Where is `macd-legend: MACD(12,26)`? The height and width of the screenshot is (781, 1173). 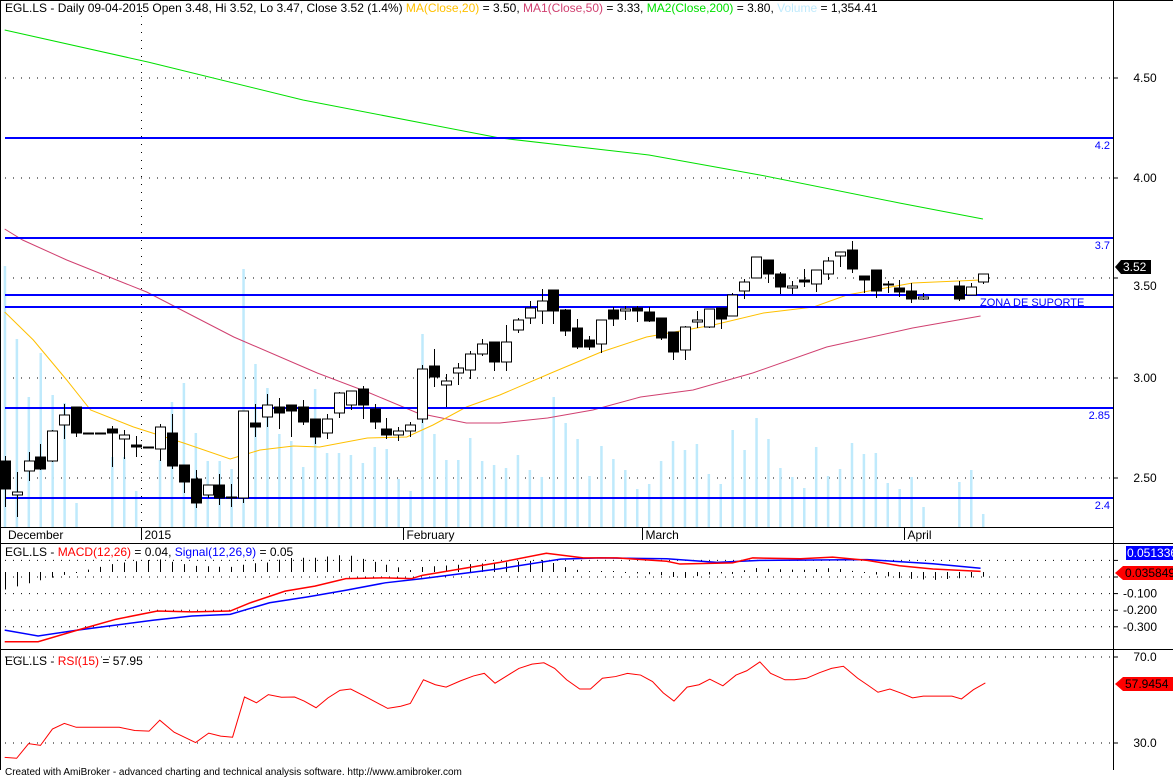 macd-legend: MACD(12,26) is located at coordinates (94, 552).